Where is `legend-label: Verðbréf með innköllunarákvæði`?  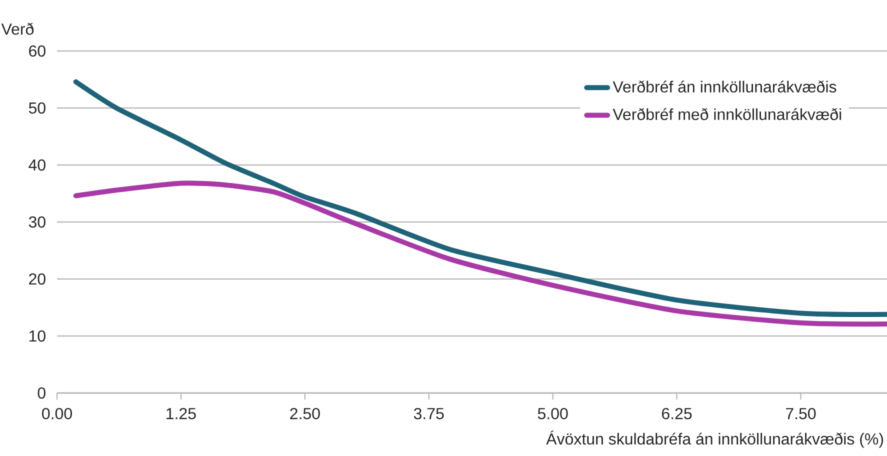 legend-label: Verðbréf með innköllunarákvæði is located at coordinates (727, 114).